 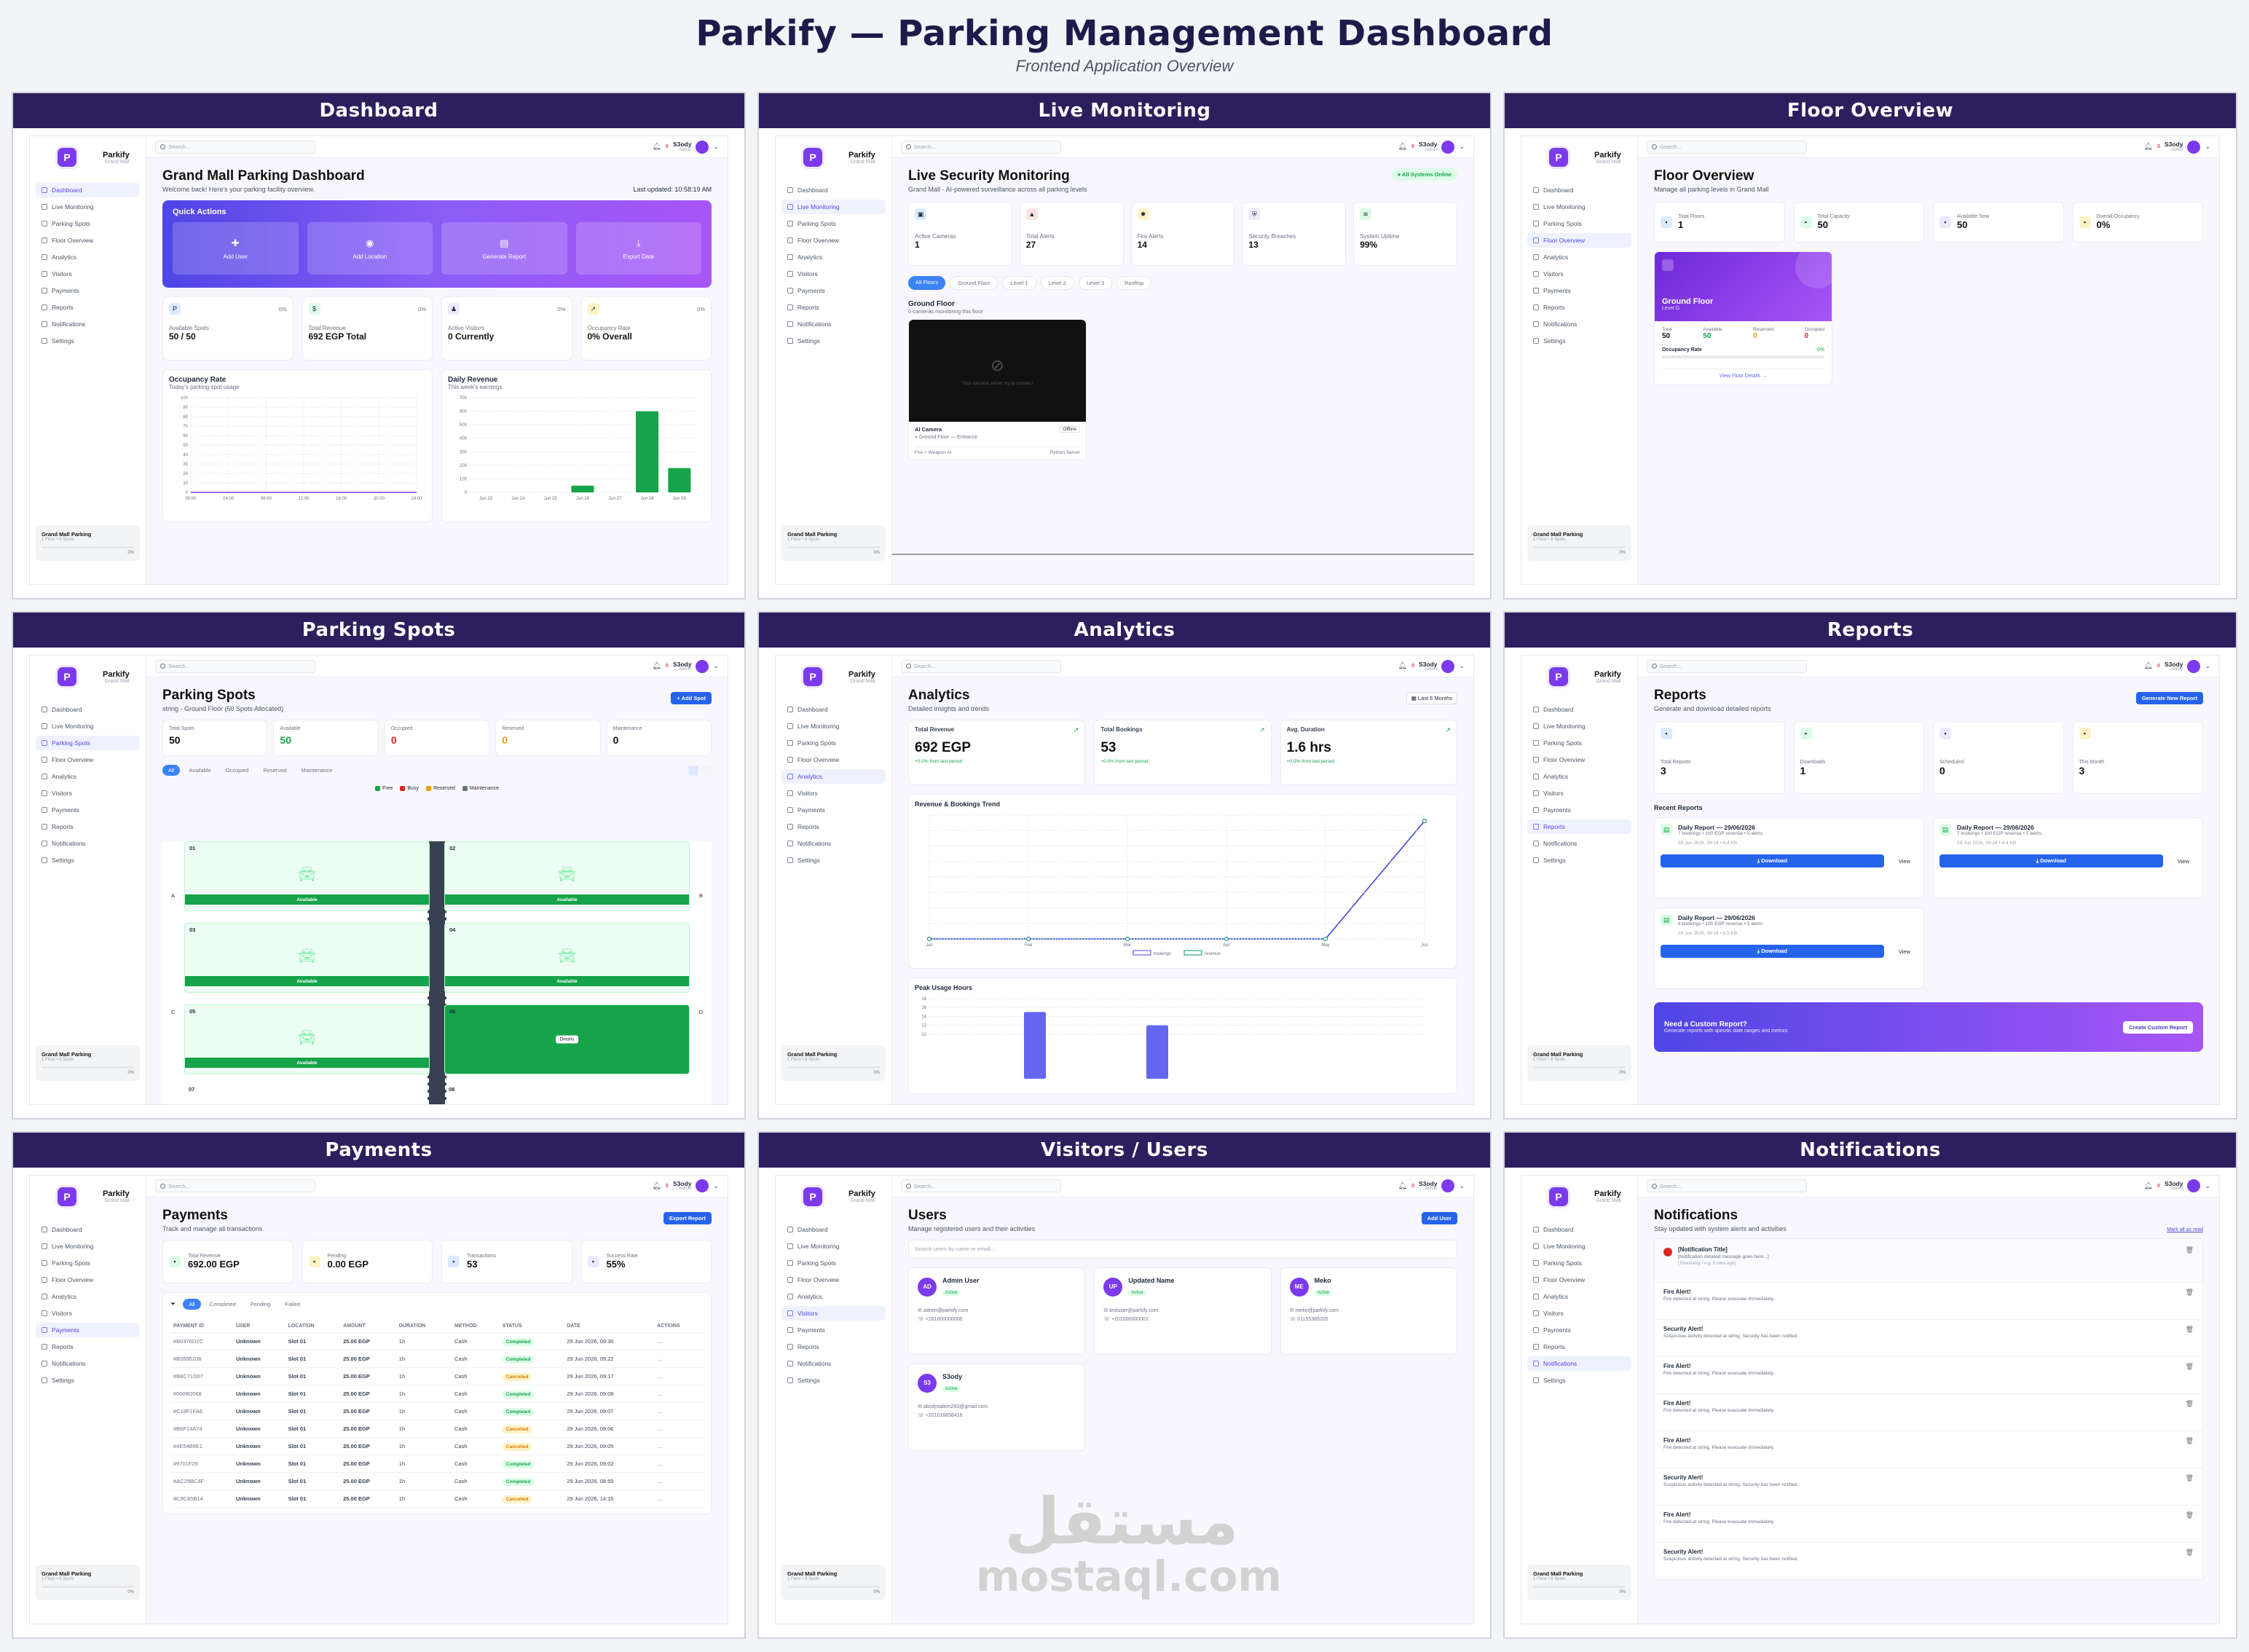 What do you see at coordinates (192, 1304) in the screenshot?
I see `tab-all: All` at bounding box center [192, 1304].